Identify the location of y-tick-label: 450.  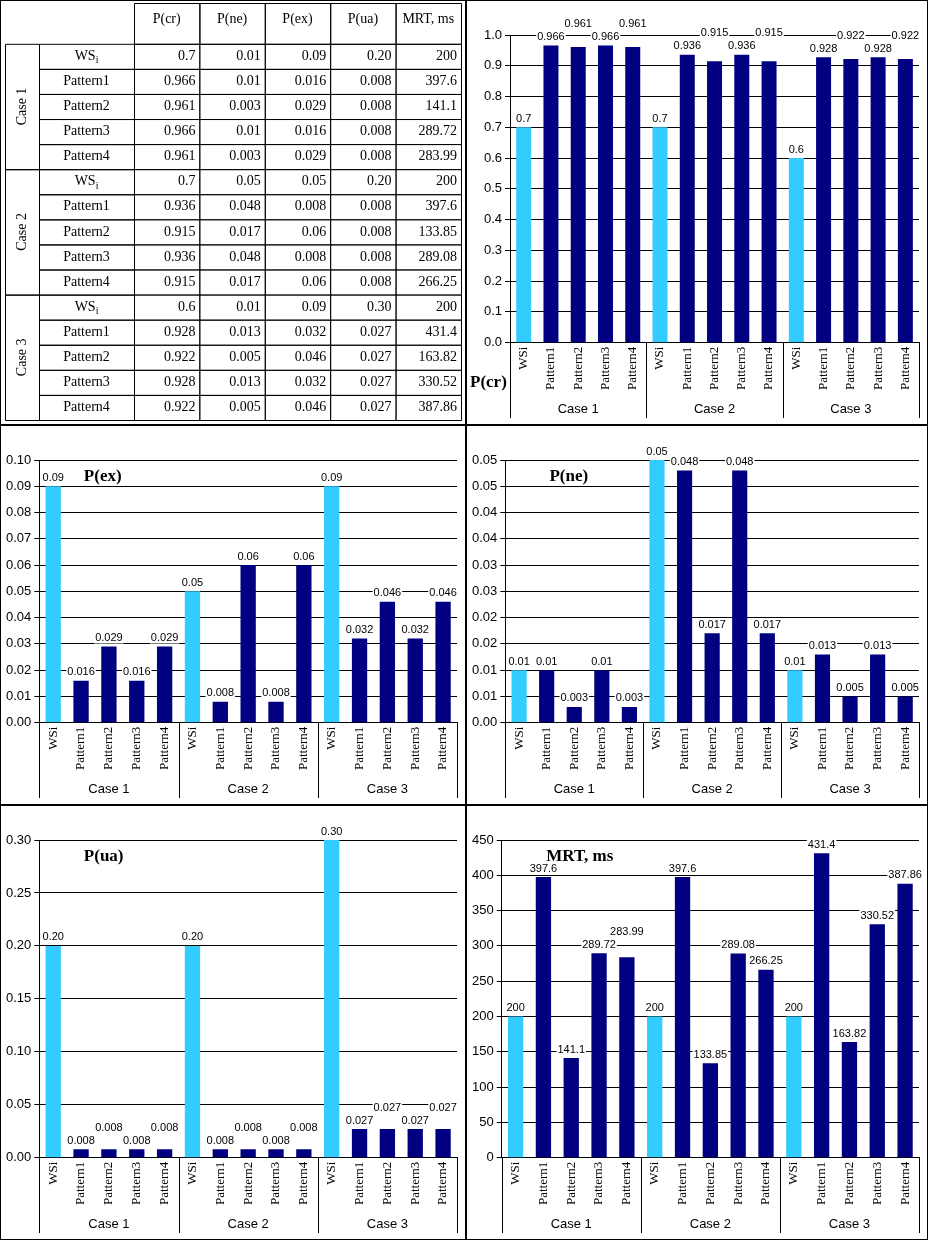
(482, 839).